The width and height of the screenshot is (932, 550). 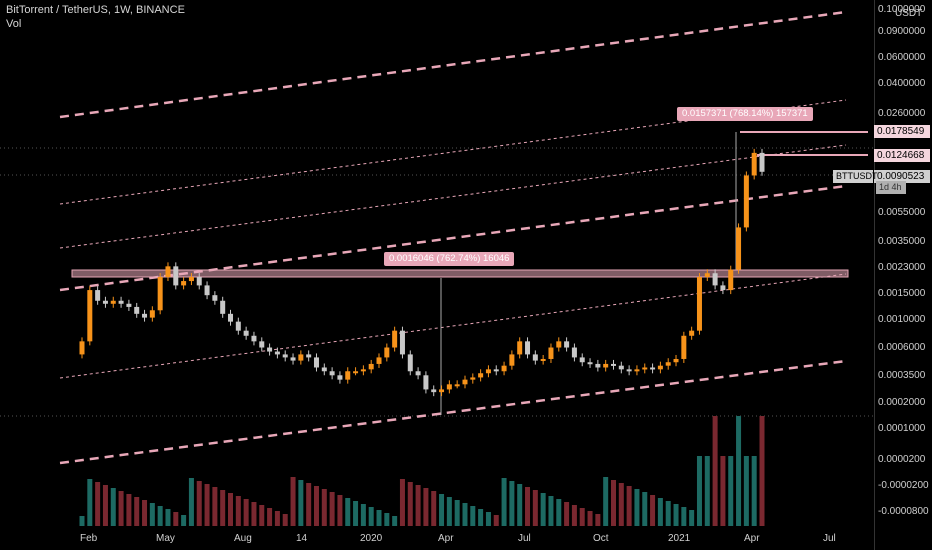 I want to click on time-axis-tick: May, so click(x=165, y=538).